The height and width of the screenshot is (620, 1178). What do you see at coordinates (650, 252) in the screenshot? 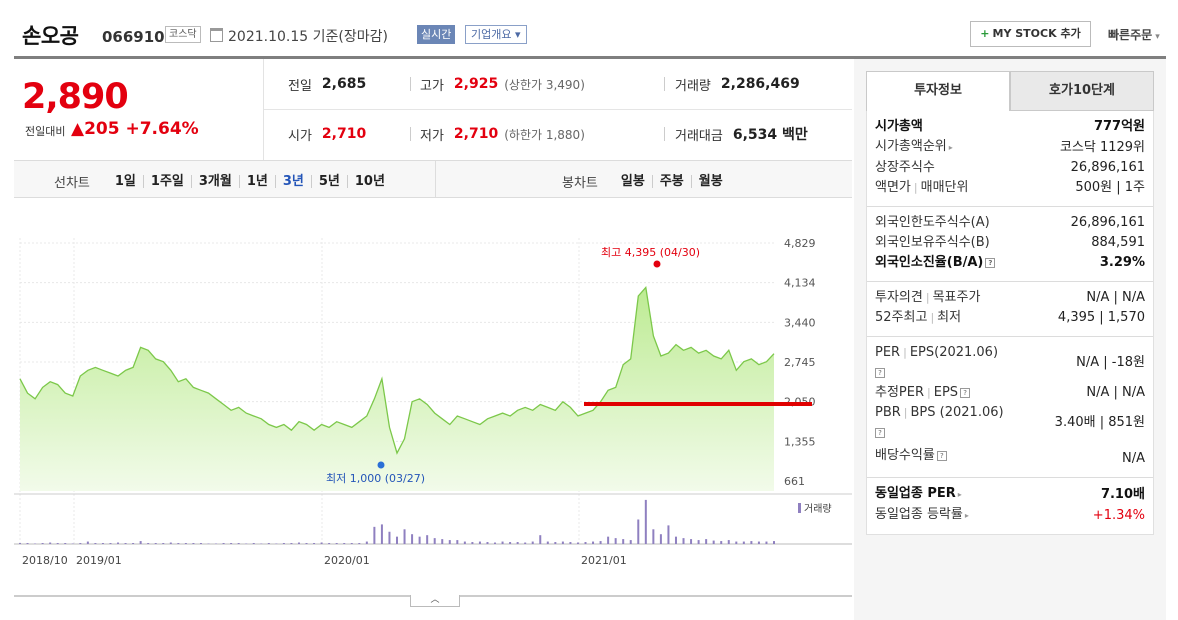
I see `high-annotation: 최고 4,395 (04/30)` at bounding box center [650, 252].